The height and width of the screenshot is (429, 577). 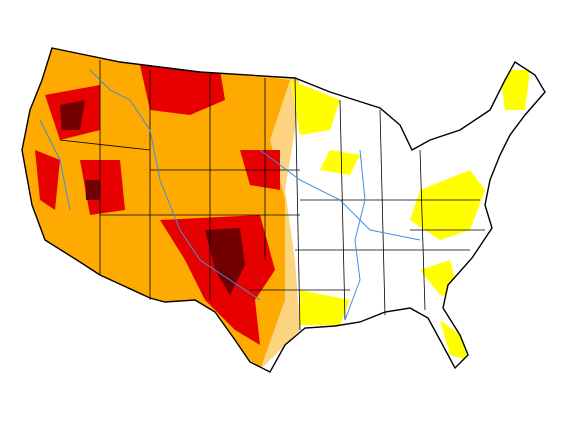 What do you see at coordinates (447, 205) in the screenshot?
I see `abnormally-dry-east` at bounding box center [447, 205].